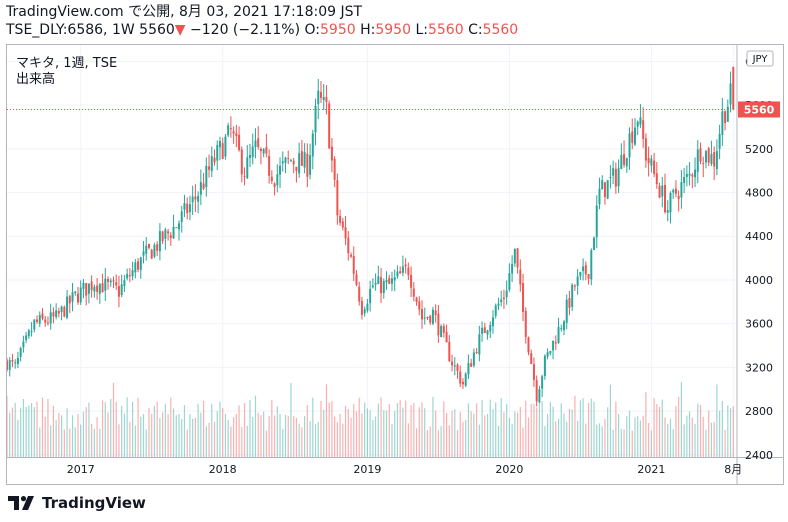  I want to click on symbol-legend: マキタ, 1週, TSE, so click(67, 63).